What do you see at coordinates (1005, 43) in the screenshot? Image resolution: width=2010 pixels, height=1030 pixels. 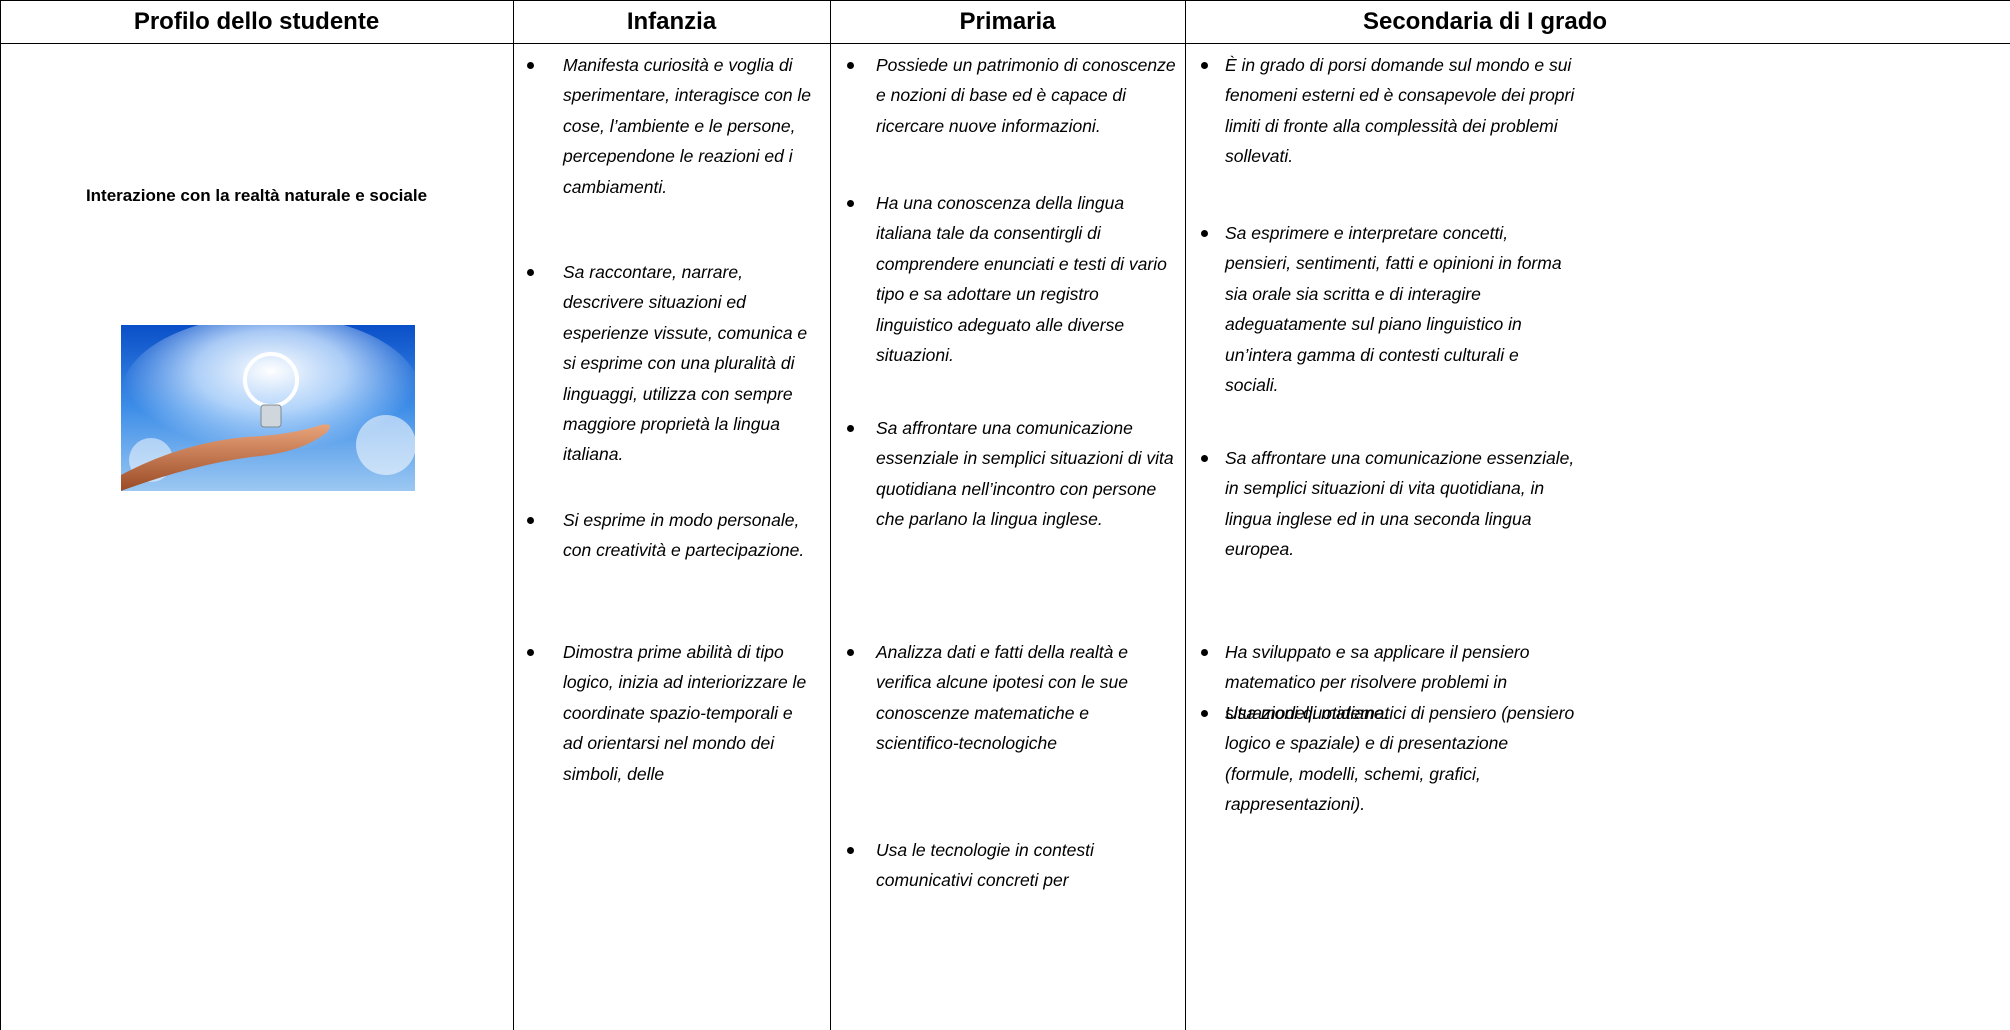 I see `header-border` at bounding box center [1005, 43].